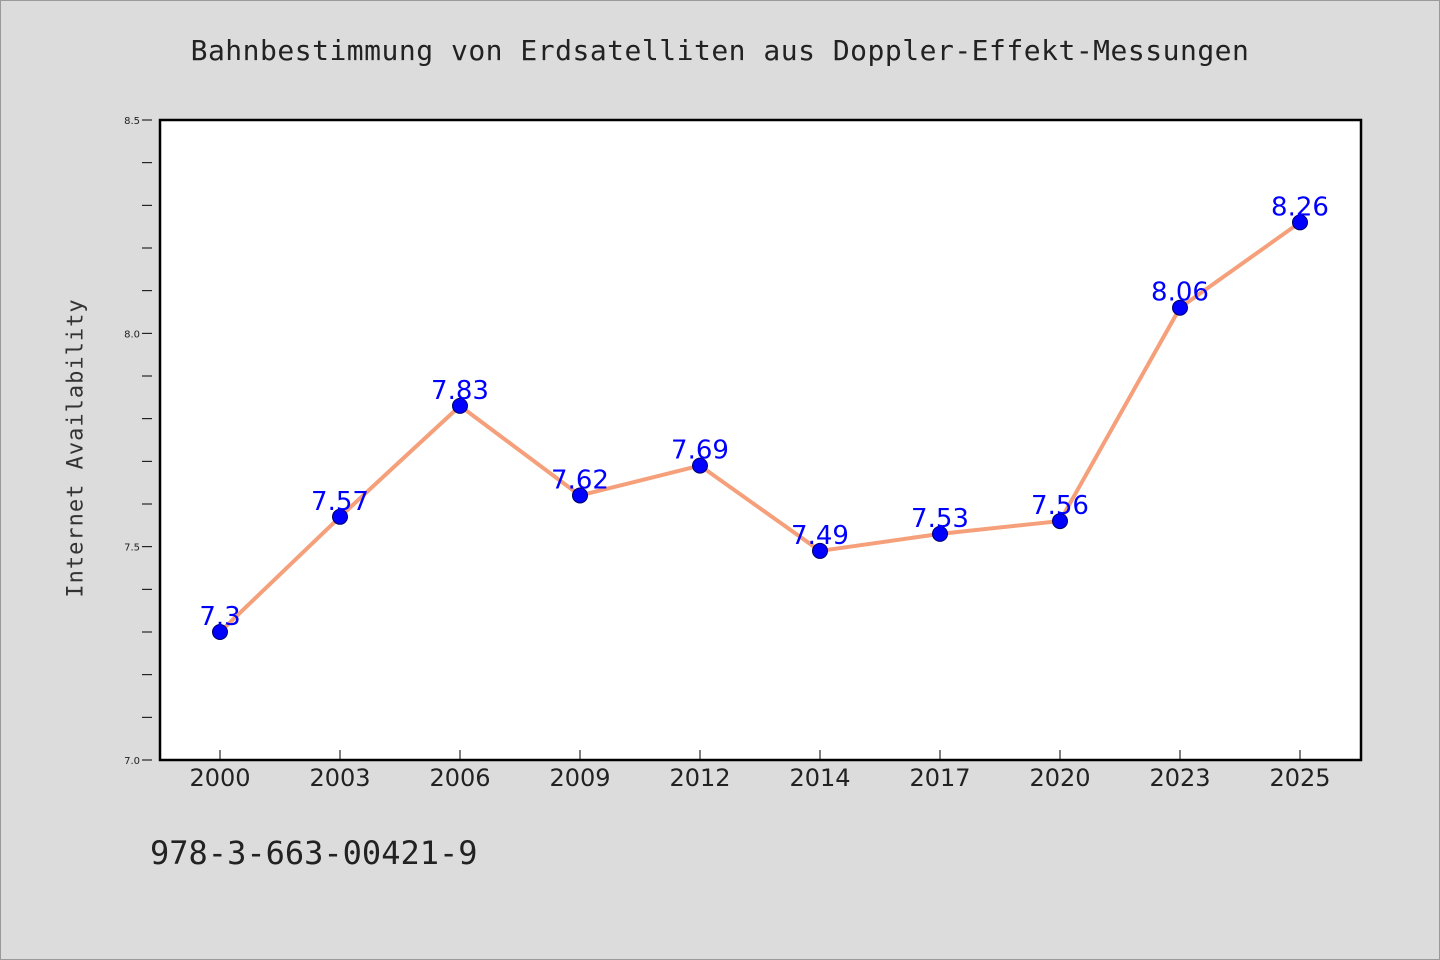 This screenshot has height=960, width=1440. Describe the element at coordinates (1179, 778) in the screenshot. I see `x-tick-label: 2023` at that location.